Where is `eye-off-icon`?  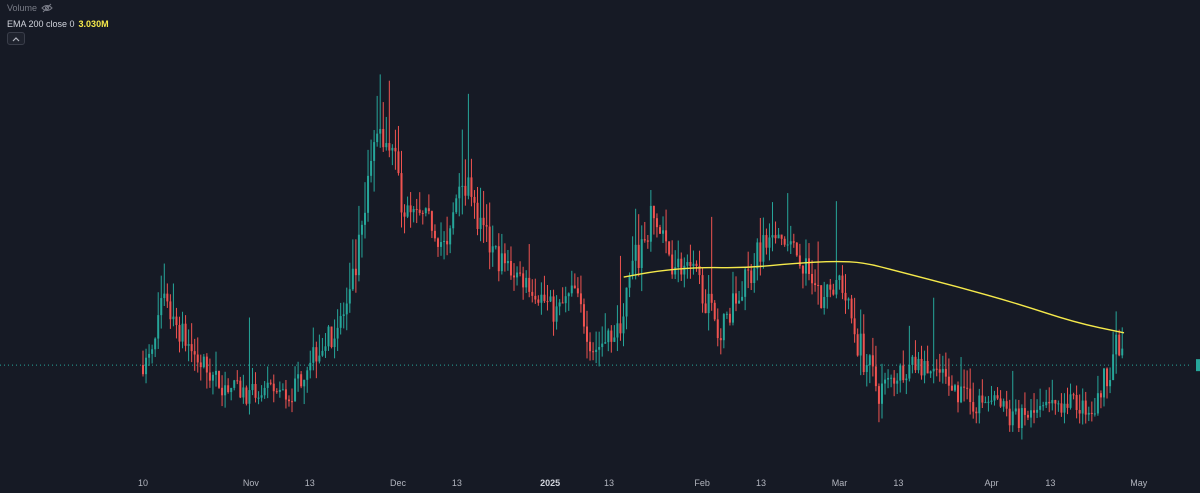 eye-off-icon is located at coordinates (47, 8).